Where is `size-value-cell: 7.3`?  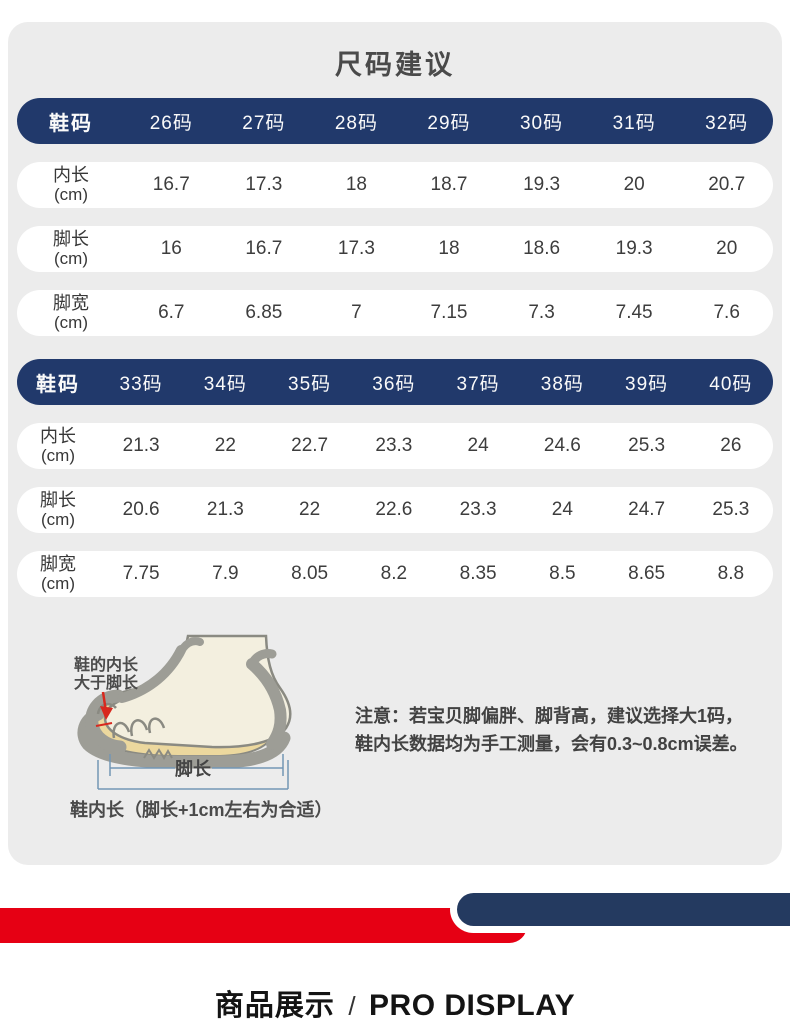 size-value-cell: 7.3 is located at coordinates (541, 312).